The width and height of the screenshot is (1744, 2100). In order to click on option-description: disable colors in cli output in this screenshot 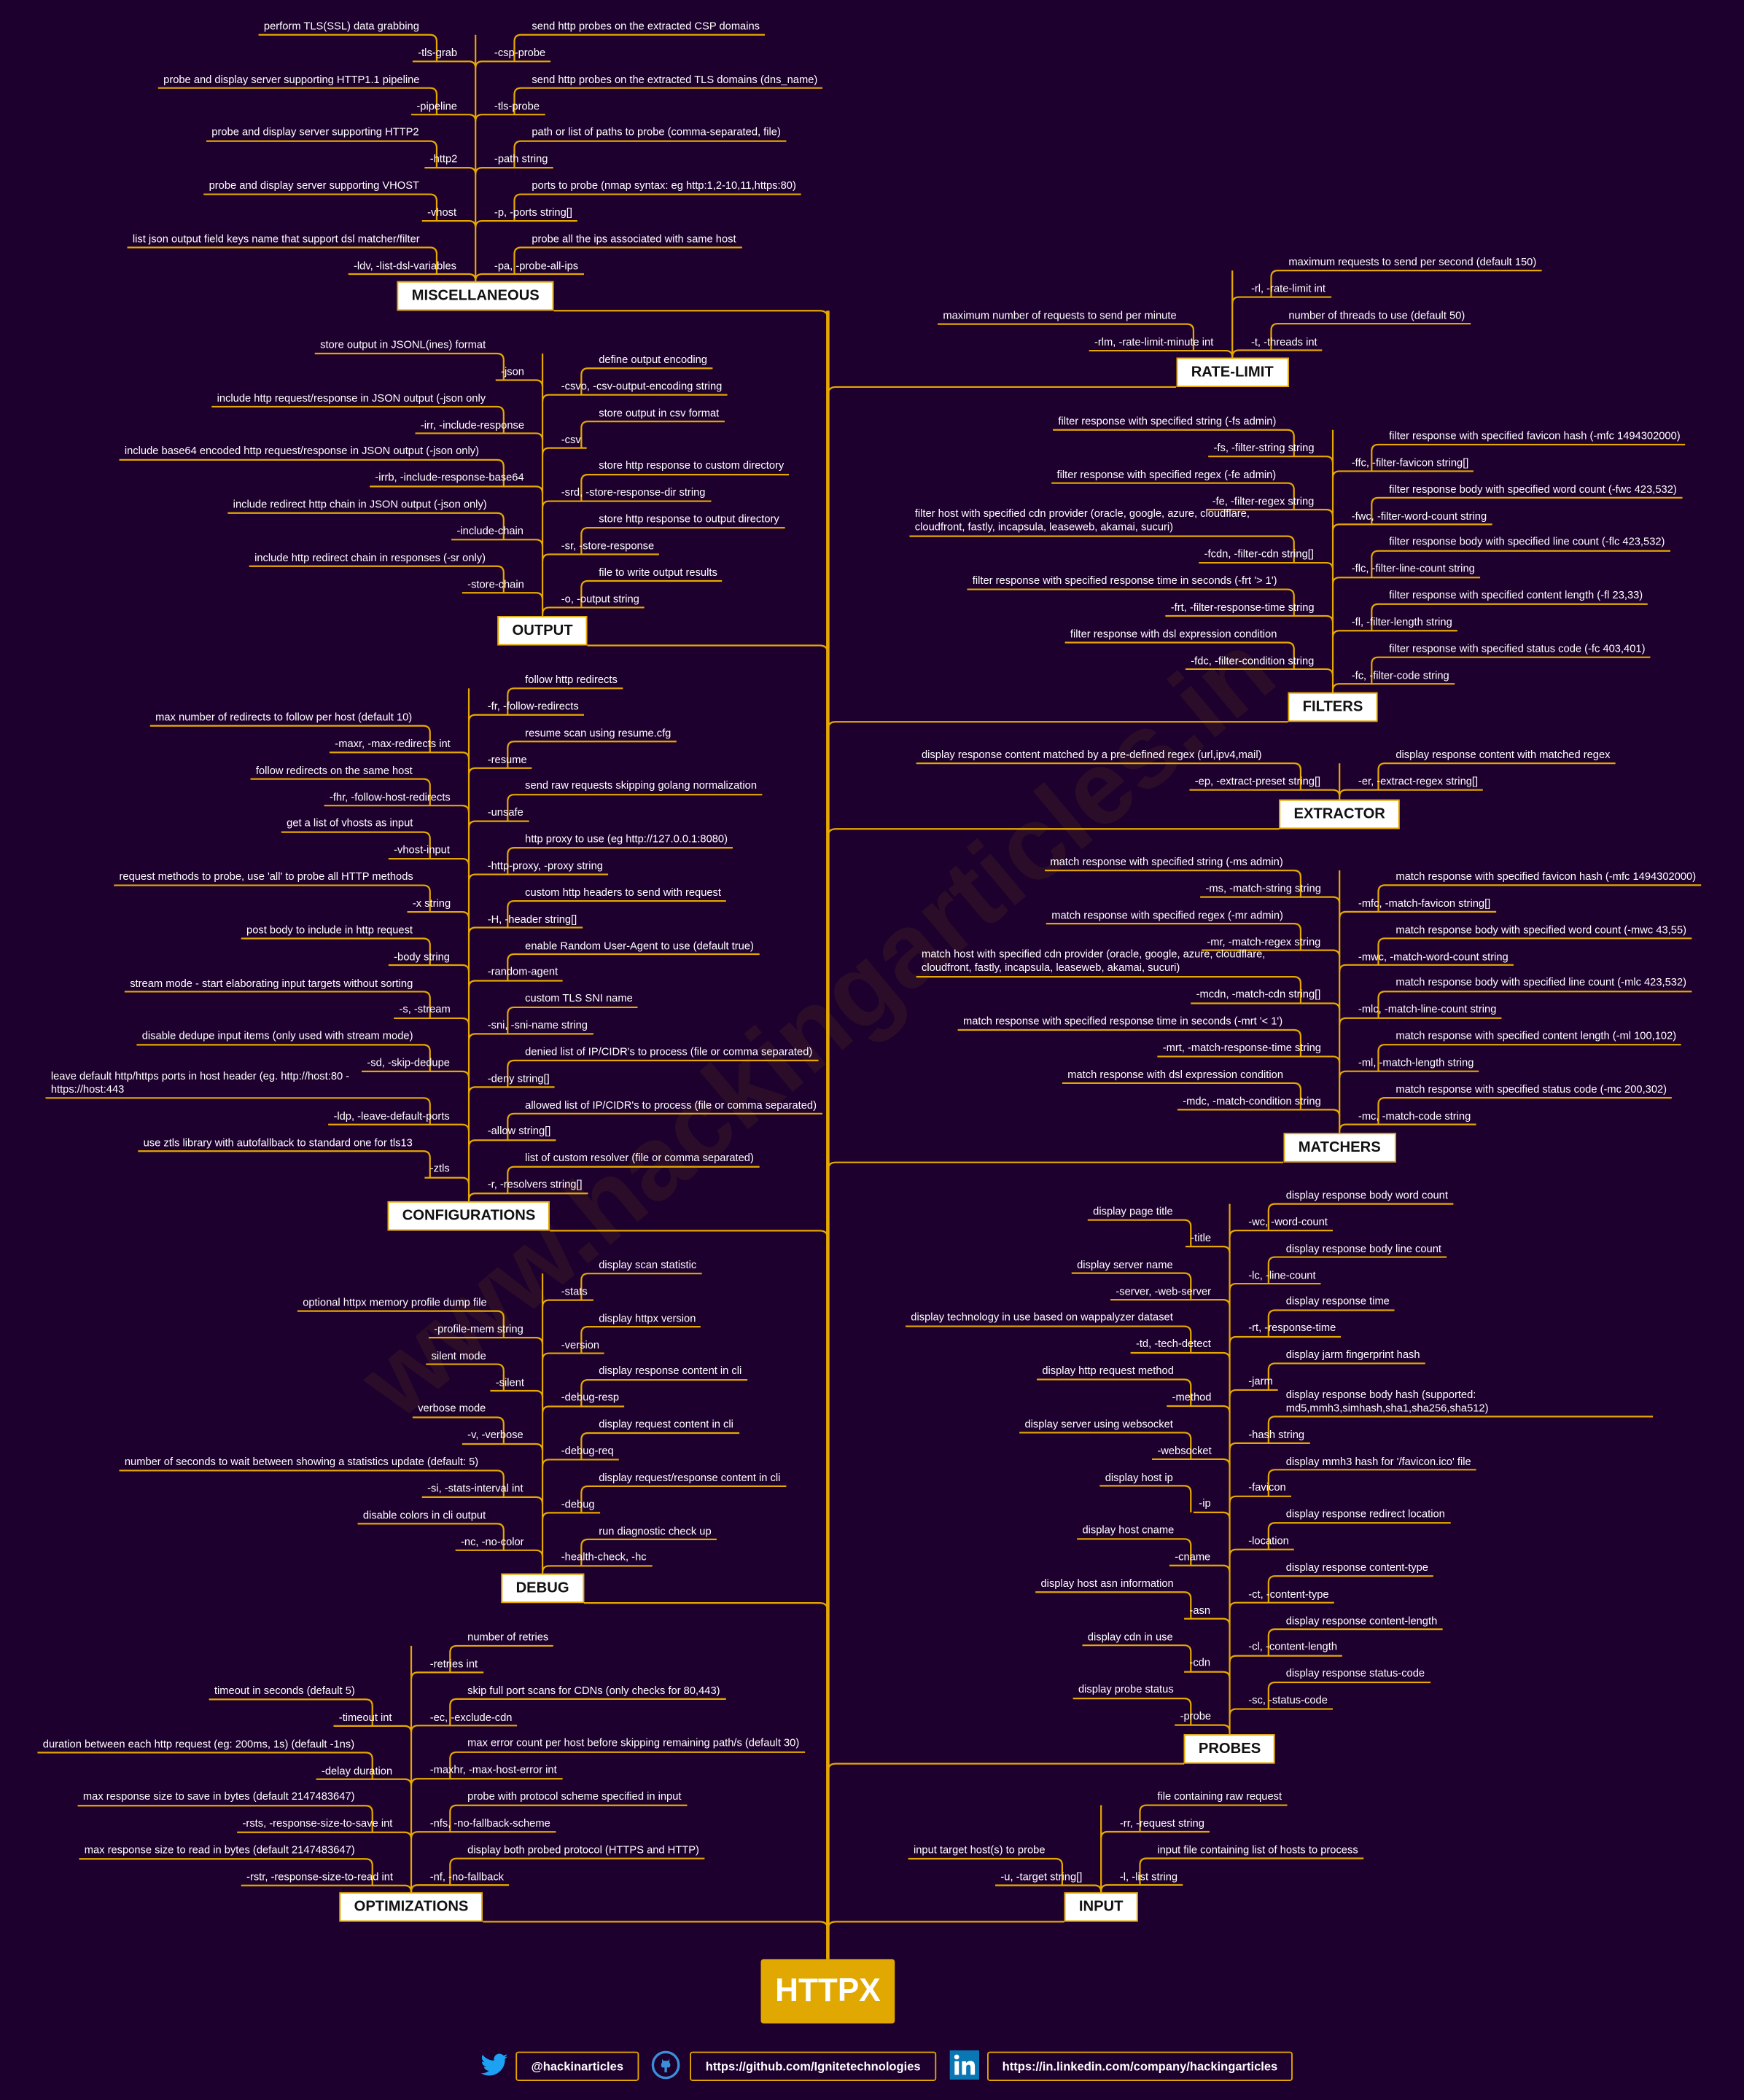, I will do `click(424, 1515)`.